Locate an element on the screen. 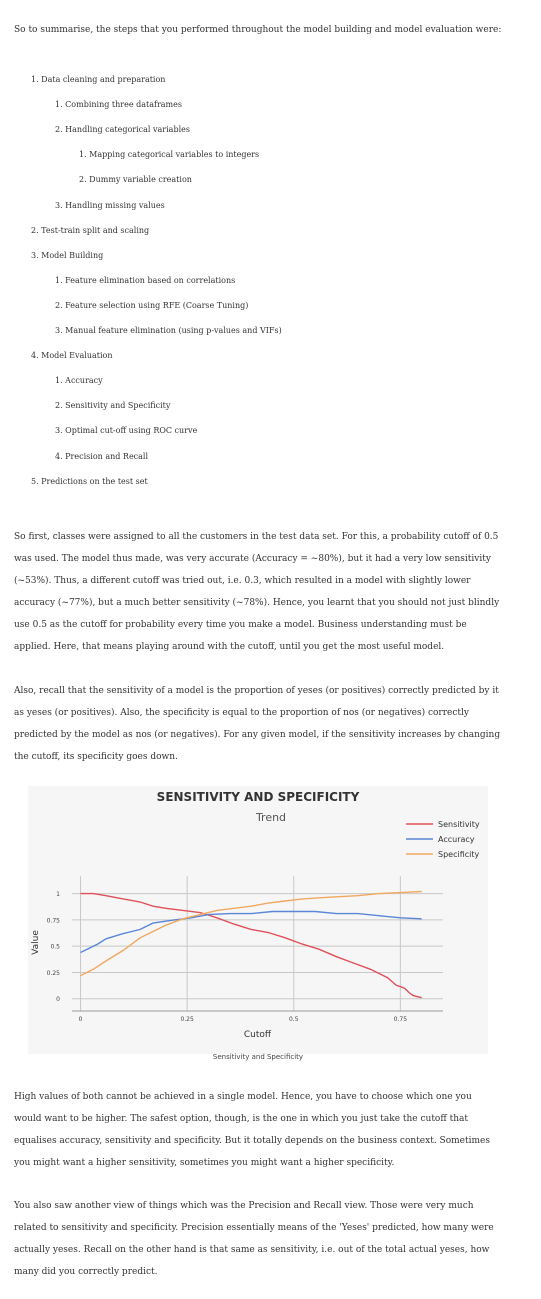 The image size is (541, 1299). list-item: 4. Model Evaluation is located at coordinates (72, 355).